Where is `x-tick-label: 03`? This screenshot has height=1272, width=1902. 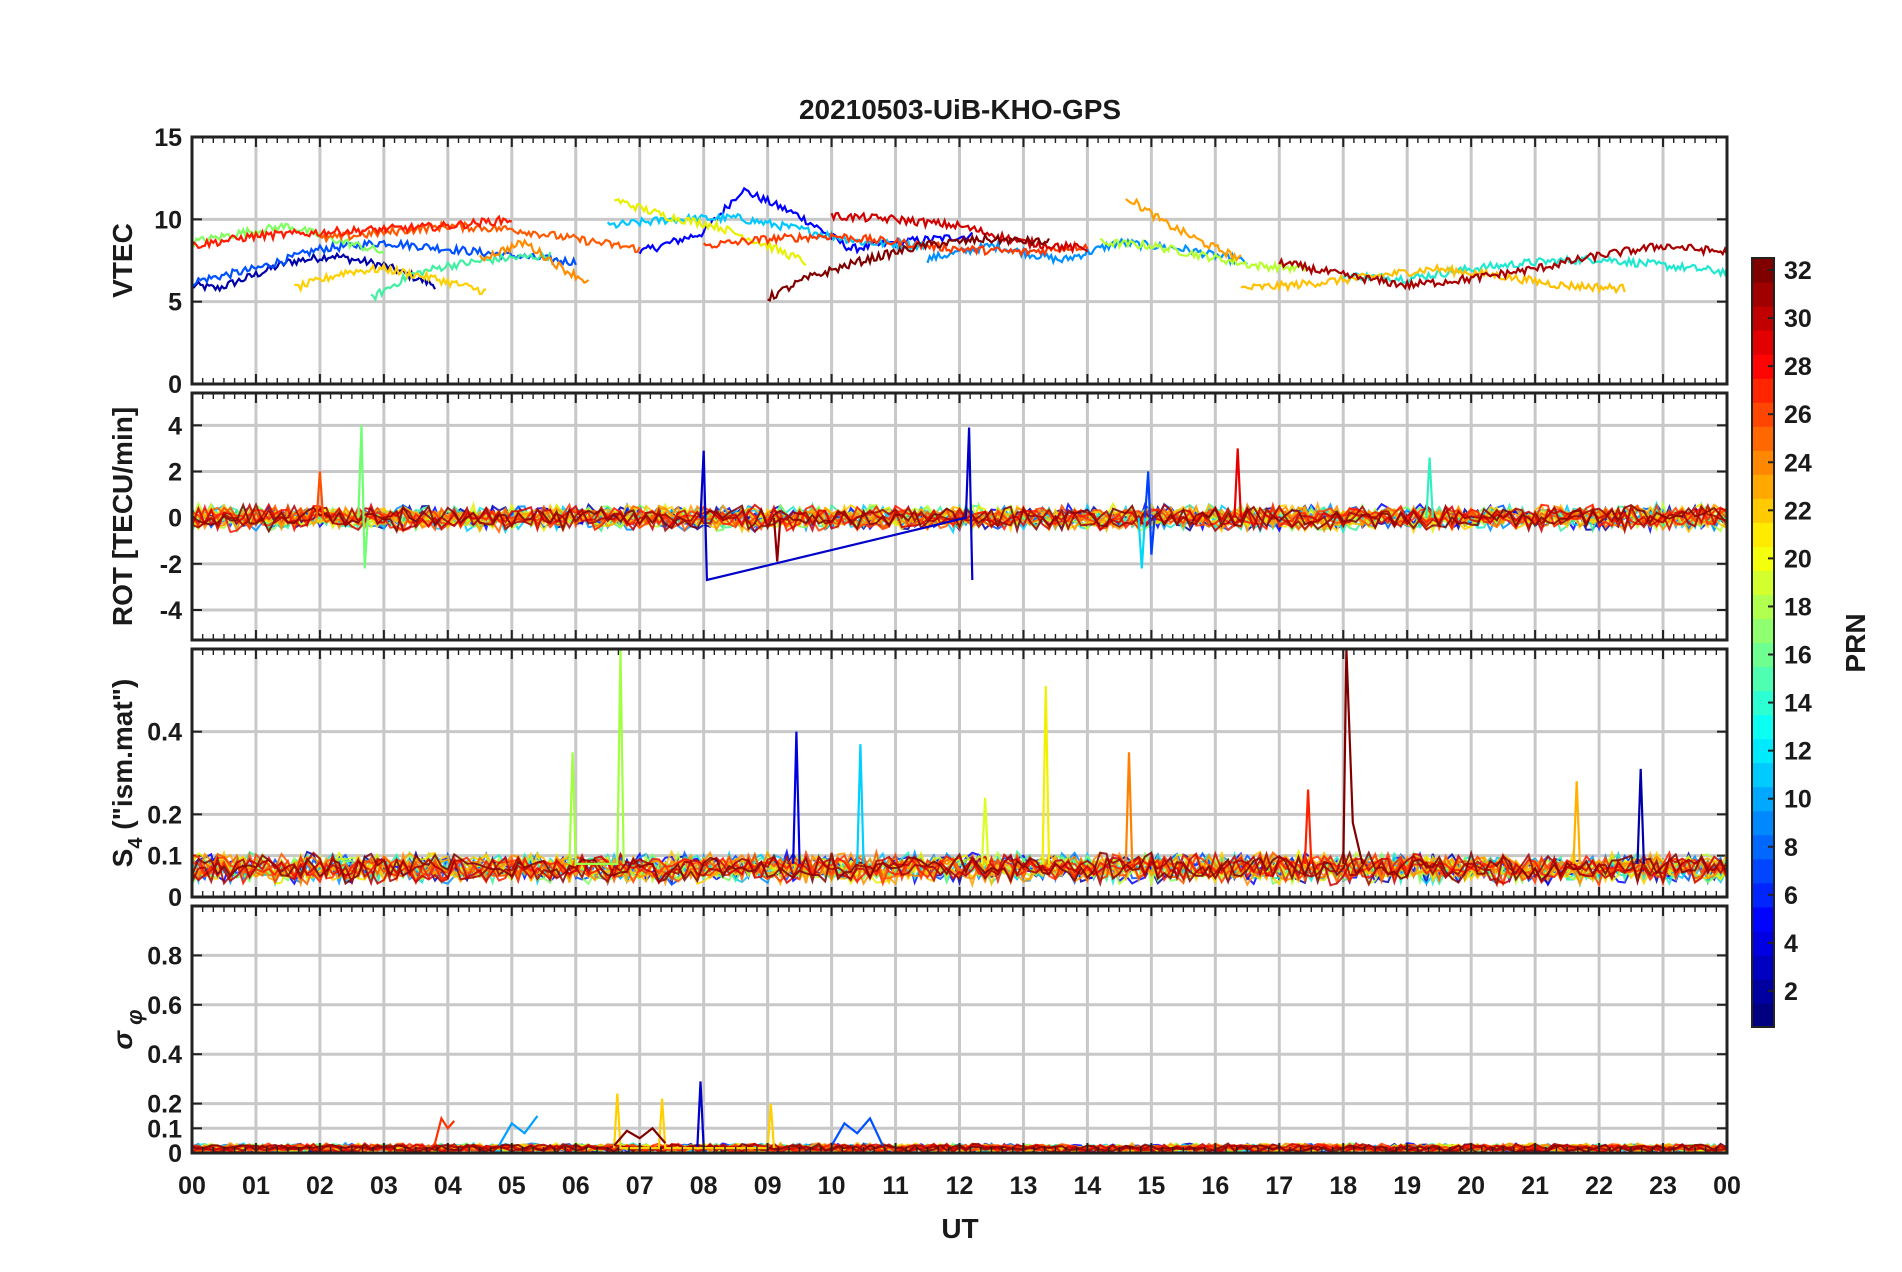
x-tick-label: 03 is located at coordinates (384, 1186).